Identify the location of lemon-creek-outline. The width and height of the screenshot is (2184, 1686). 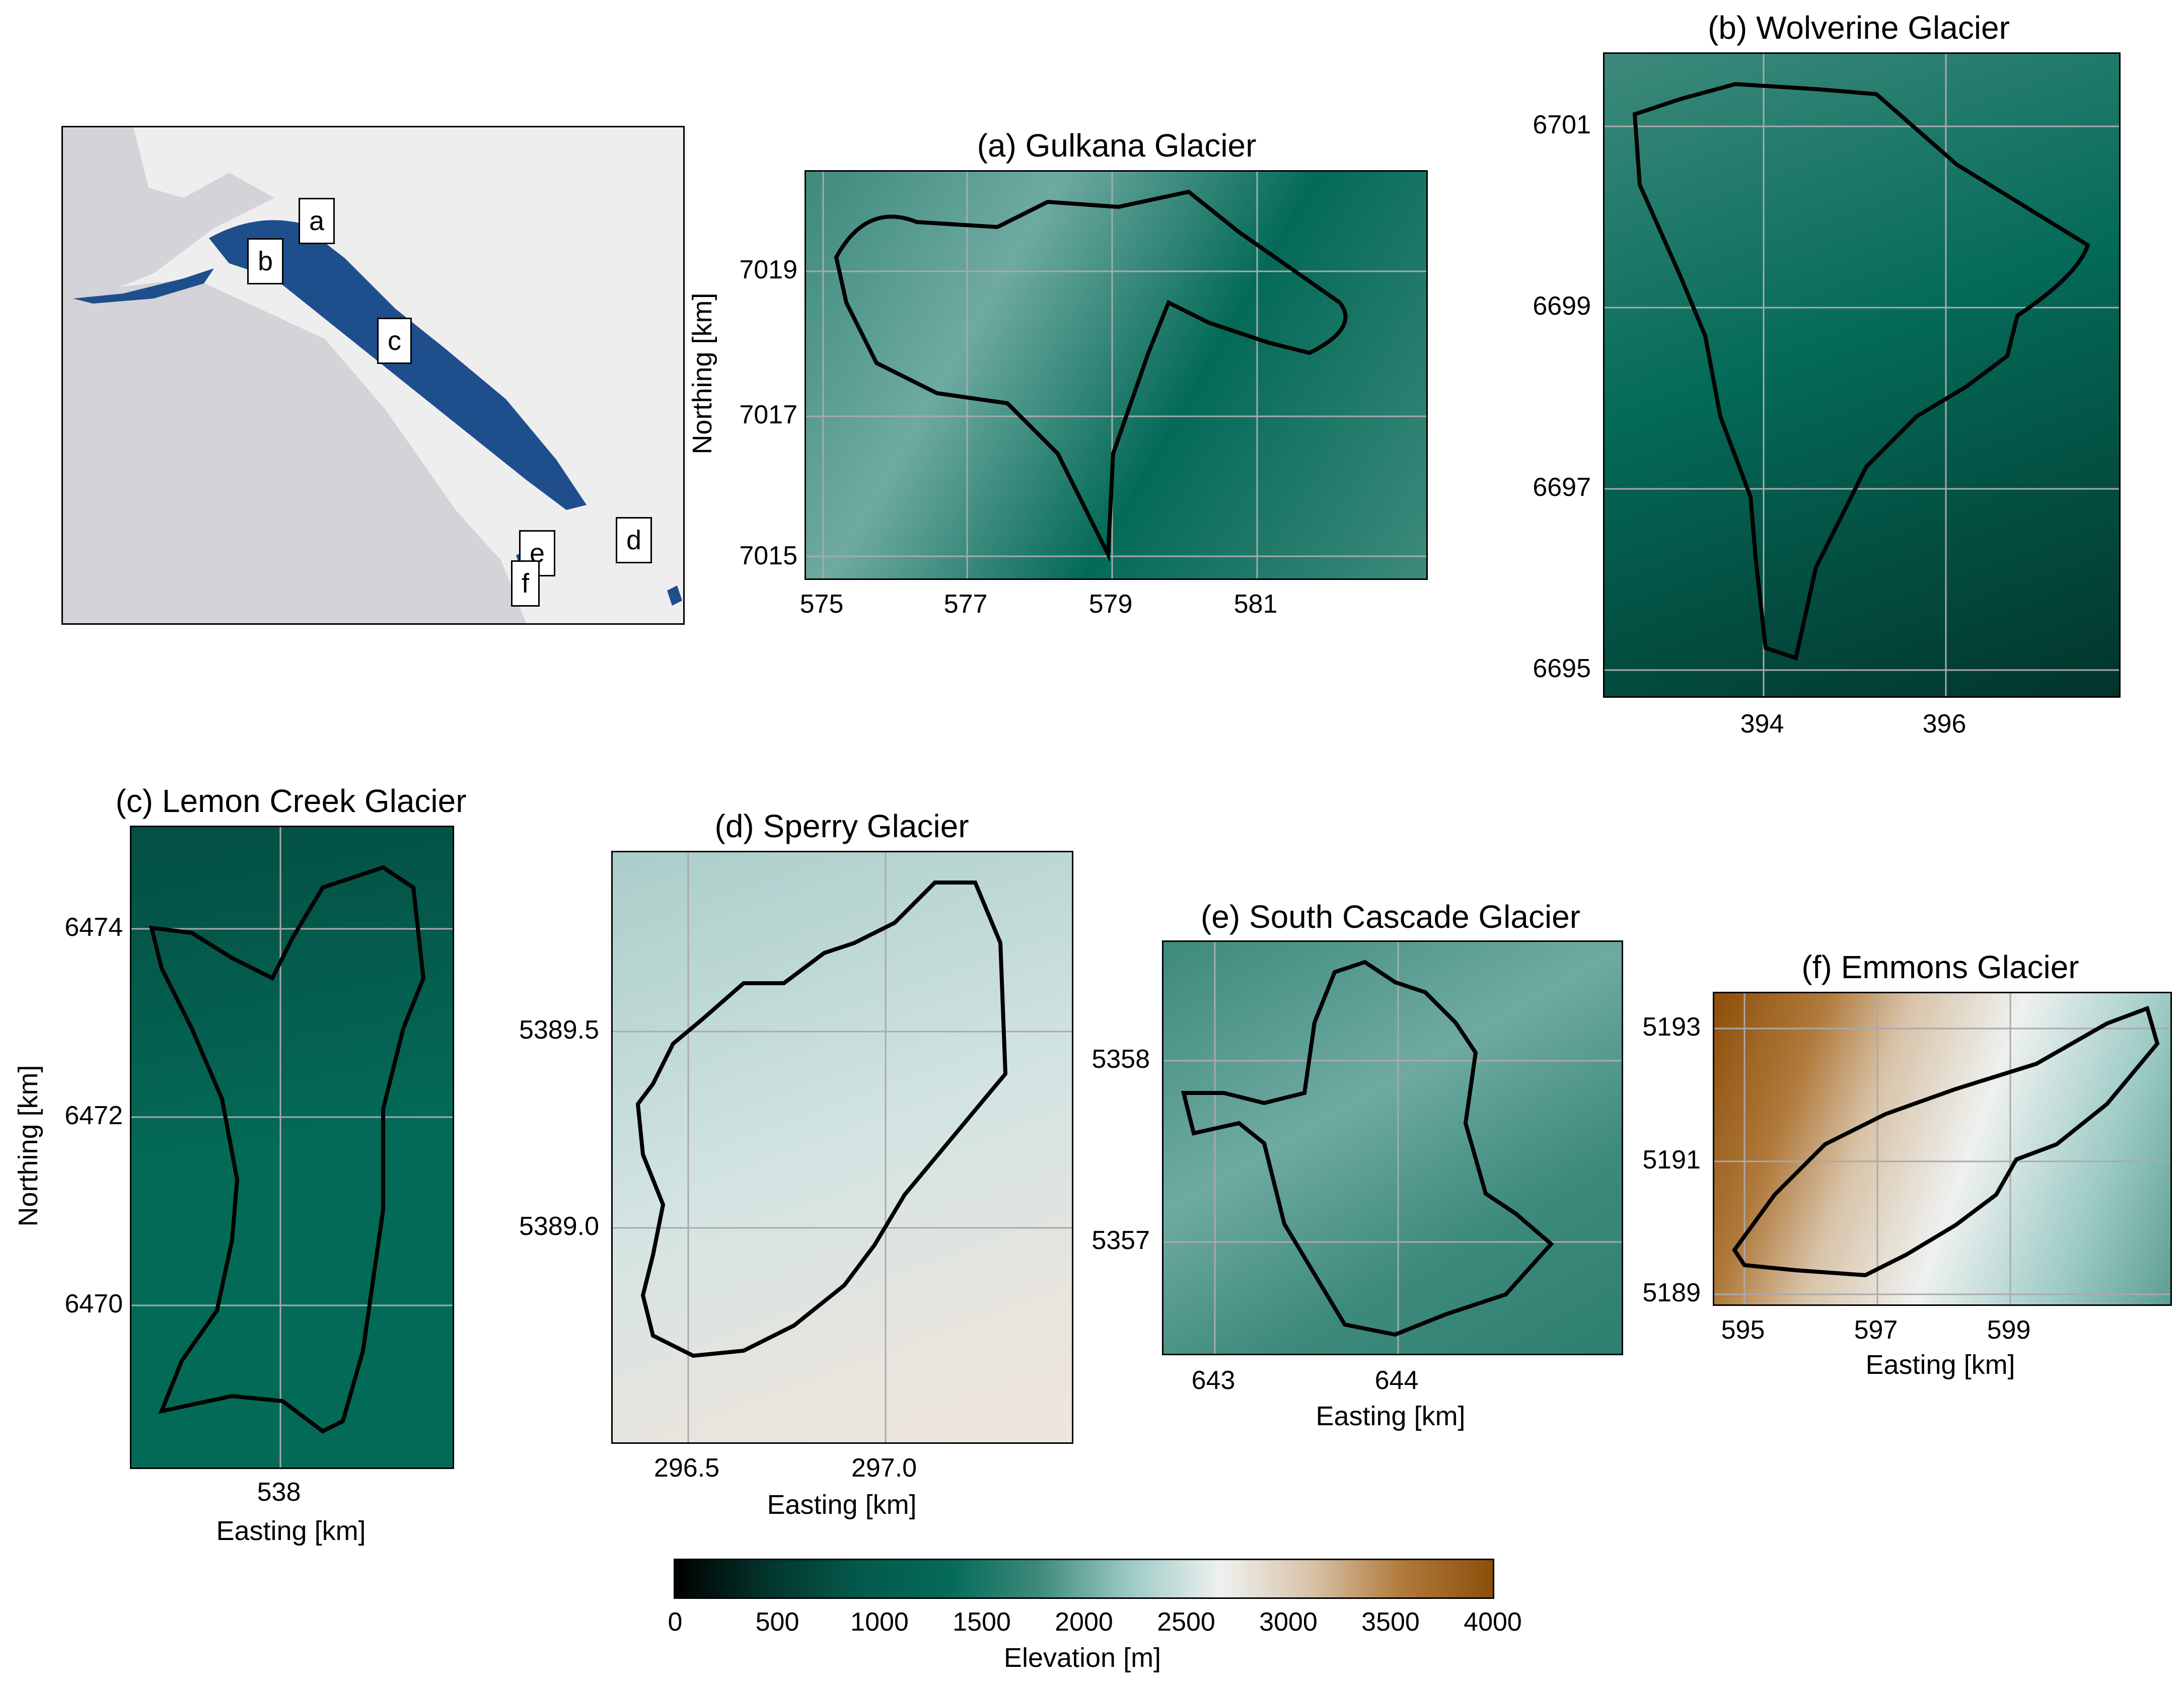
(287, 1149).